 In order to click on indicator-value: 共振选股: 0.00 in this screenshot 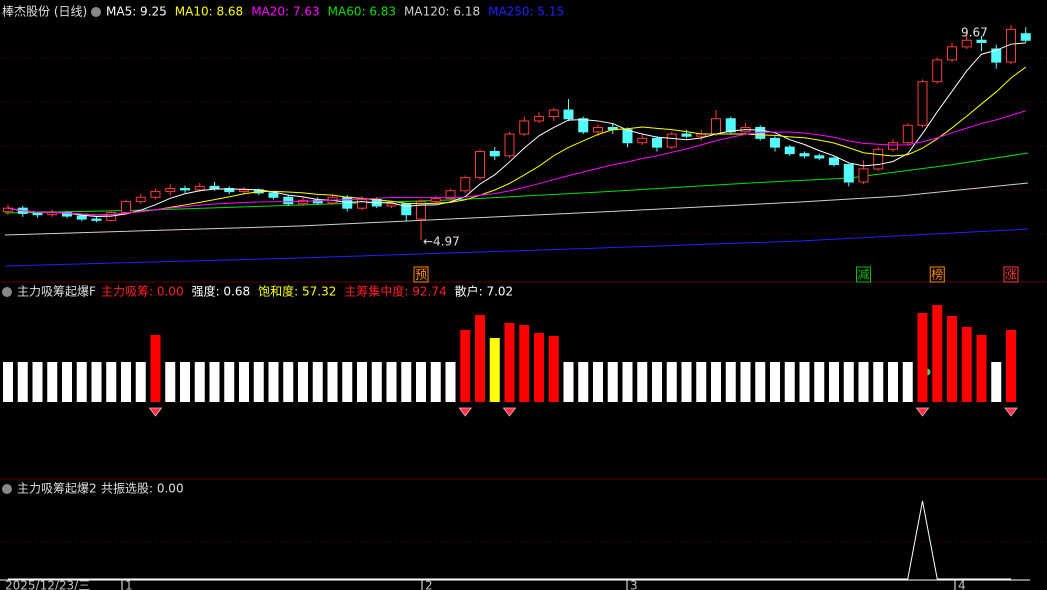, I will do `click(142, 489)`.